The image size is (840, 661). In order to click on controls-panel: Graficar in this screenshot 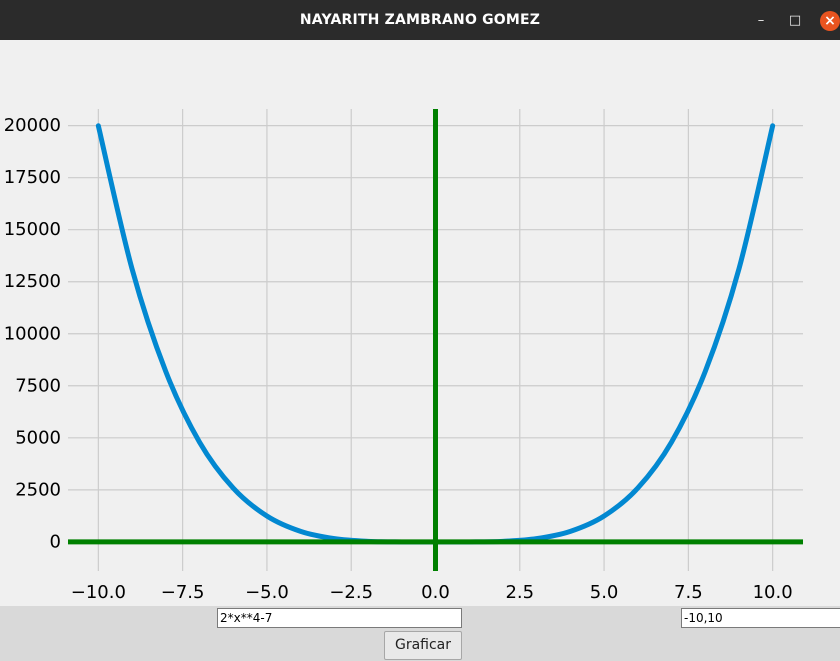, I will do `click(420, 633)`.